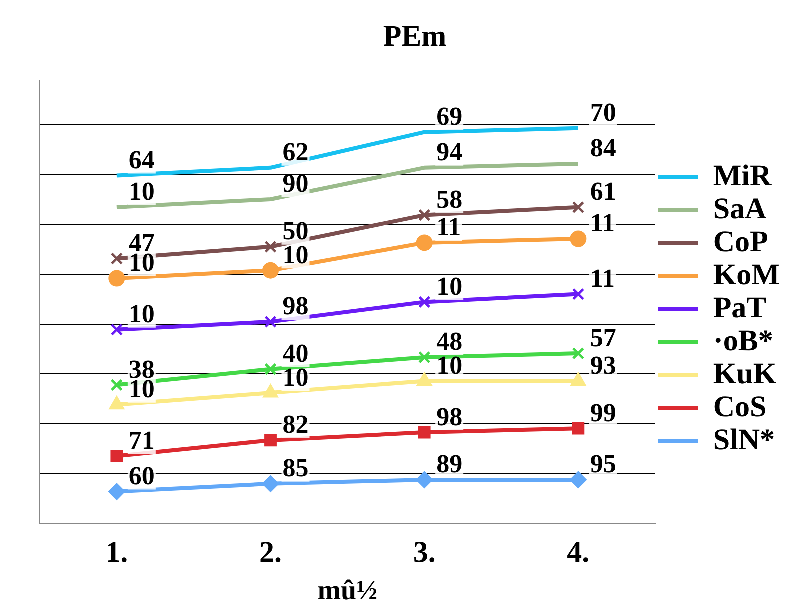 The image size is (790, 609). Describe the element at coordinates (740, 407) in the screenshot. I see `legend-label: CoS` at that location.